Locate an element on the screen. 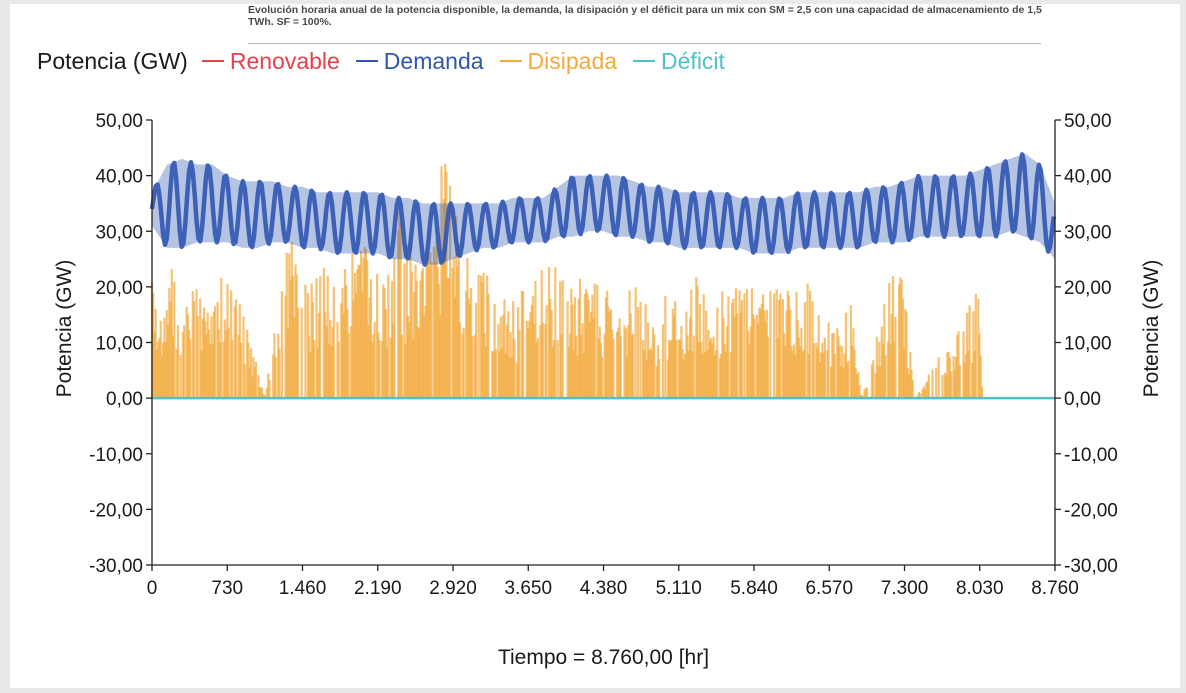 The image size is (1186, 693). caption-divider is located at coordinates (644, 43).